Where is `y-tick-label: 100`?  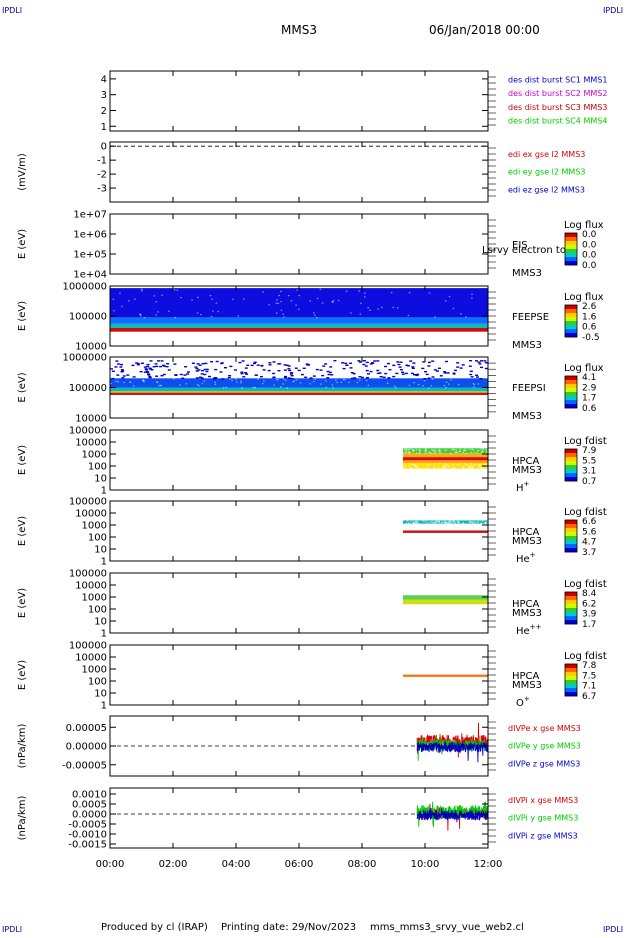
y-tick-label: 100 is located at coordinates (97, 682).